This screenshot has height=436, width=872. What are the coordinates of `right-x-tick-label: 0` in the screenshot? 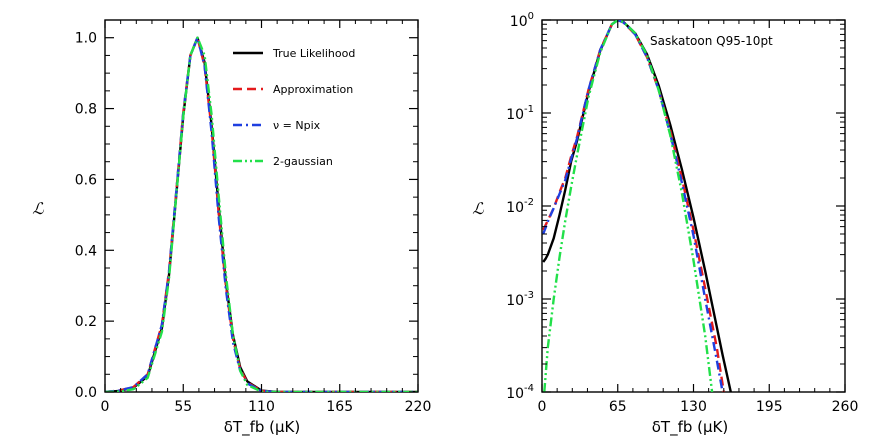 It's located at (542, 407).